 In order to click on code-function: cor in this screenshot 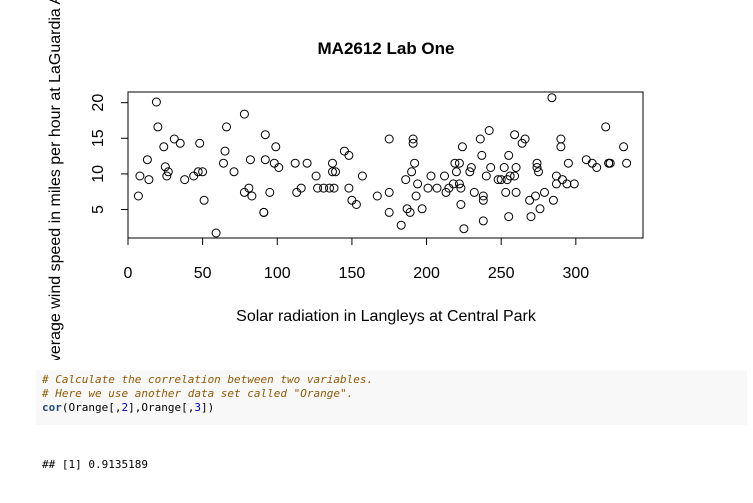, I will do `click(52, 407)`.